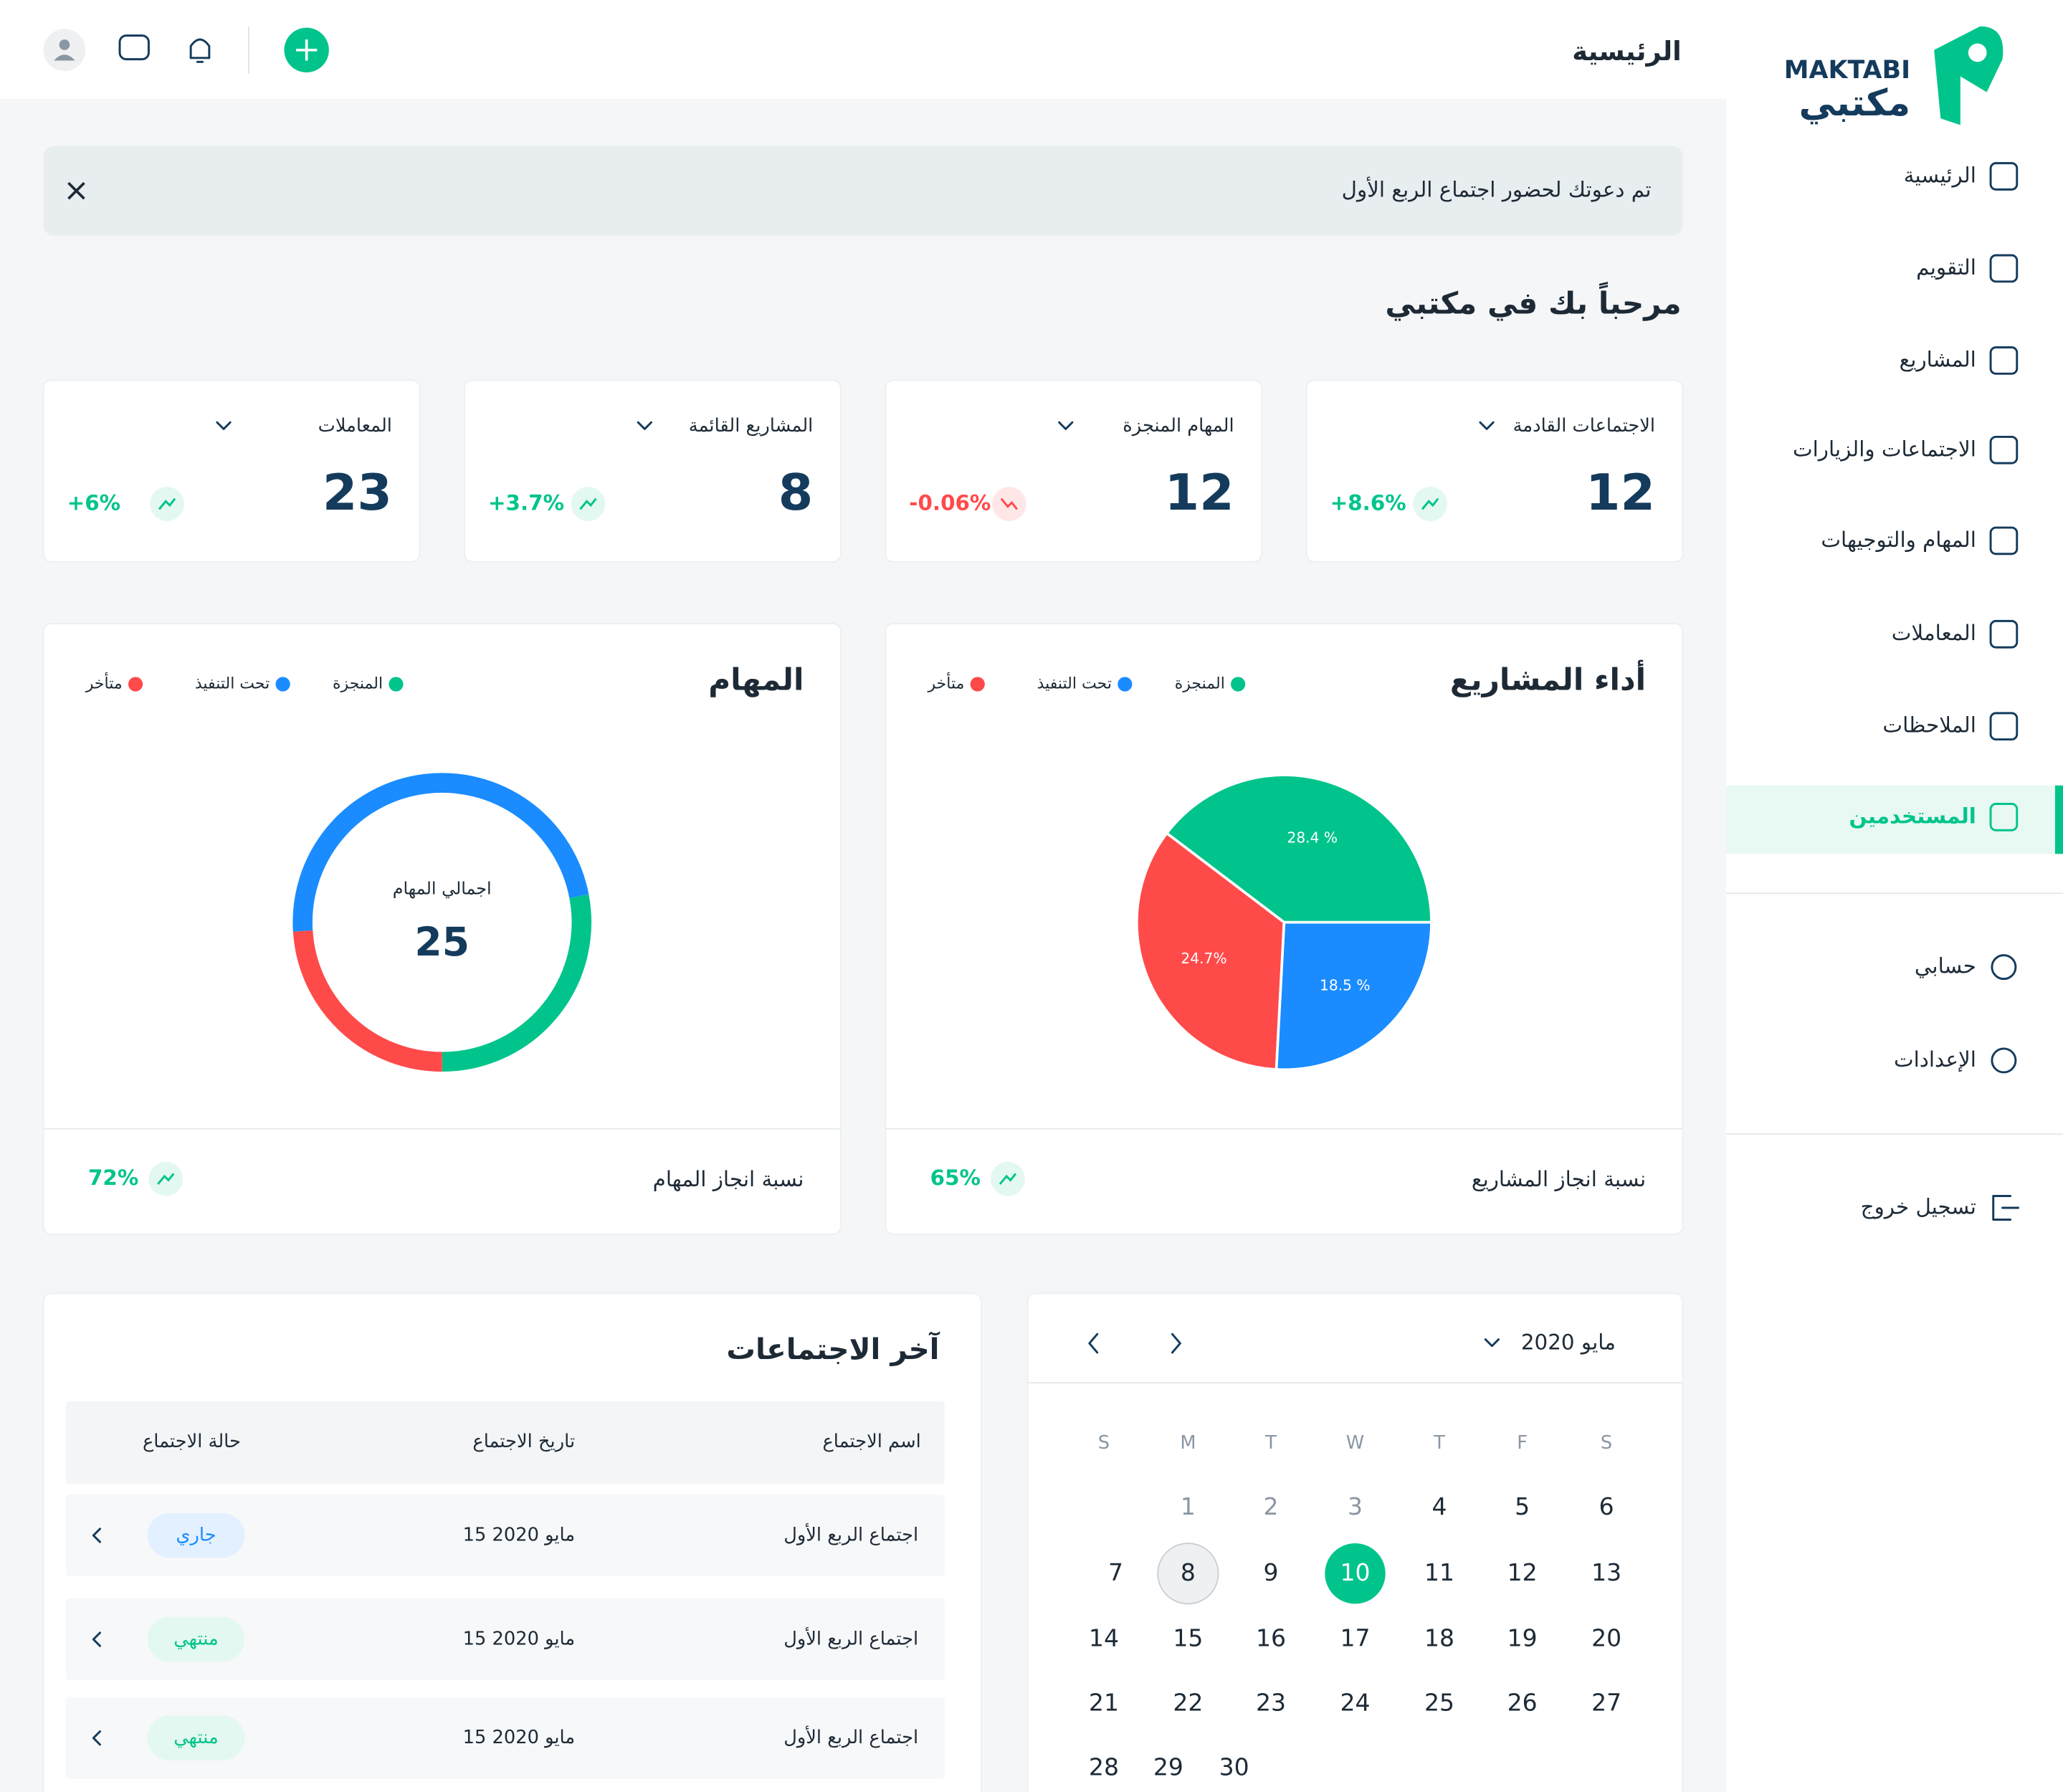 The height and width of the screenshot is (1792, 2063). Describe the element at coordinates (76, 190) in the screenshot. I see `alert-close` at that location.